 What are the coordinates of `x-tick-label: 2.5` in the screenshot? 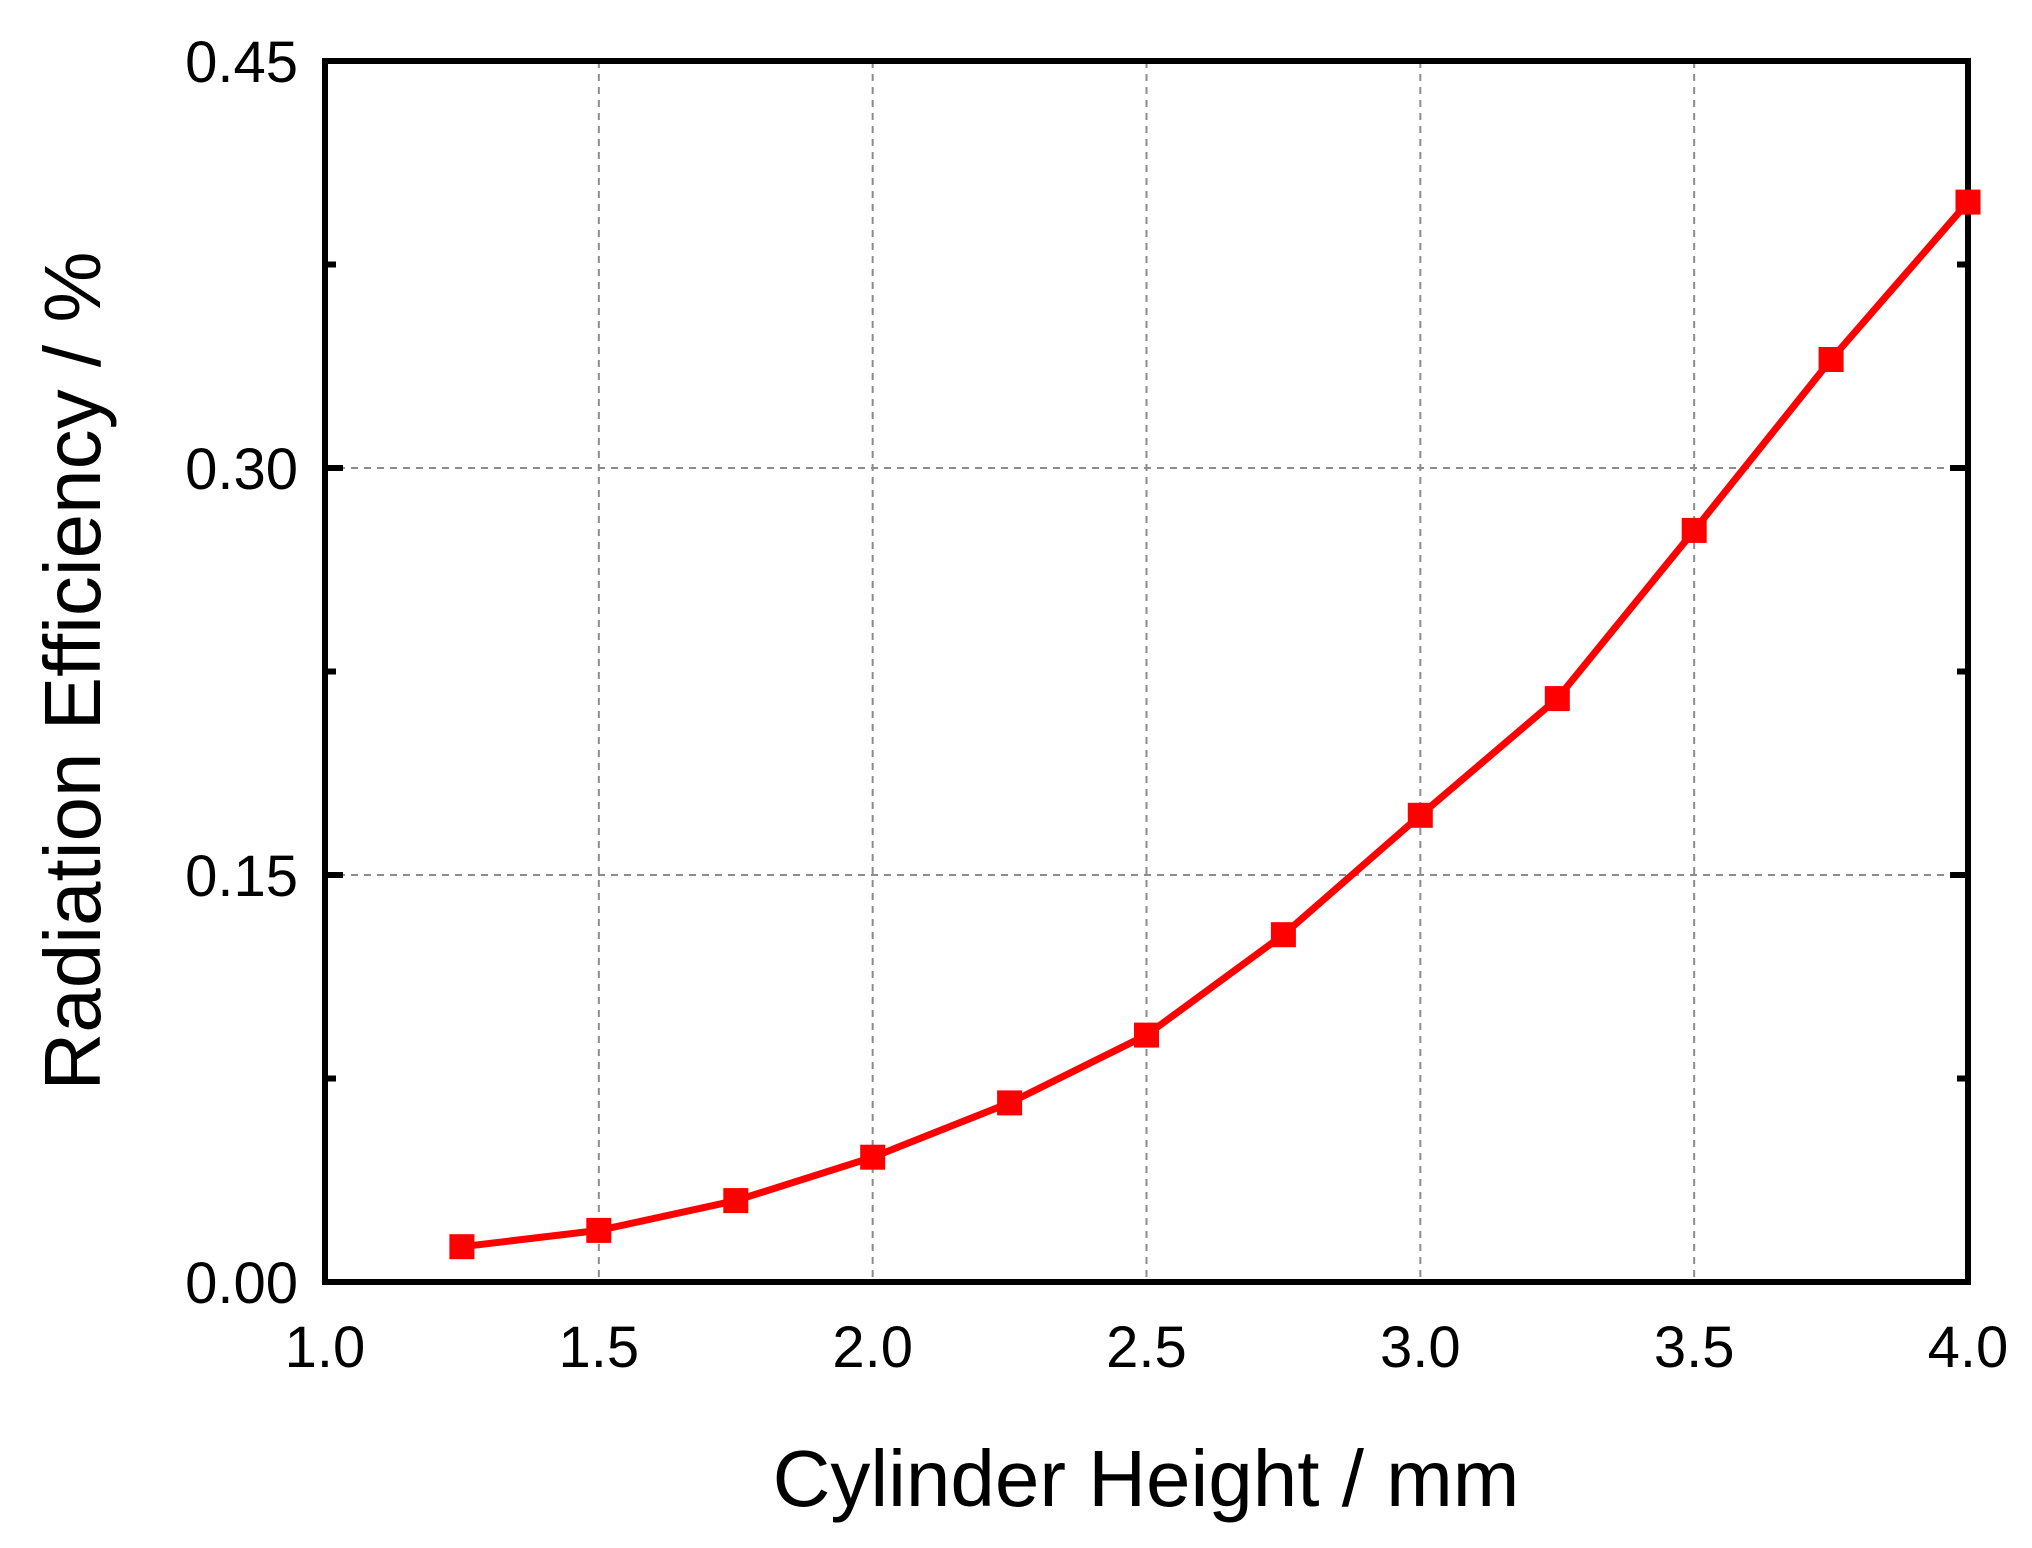 It's located at (1146, 1347).